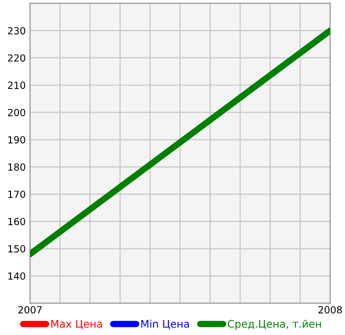  What do you see at coordinates (76, 325) in the screenshot?
I see `legend-label: Max Цена` at bounding box center [76, 325].